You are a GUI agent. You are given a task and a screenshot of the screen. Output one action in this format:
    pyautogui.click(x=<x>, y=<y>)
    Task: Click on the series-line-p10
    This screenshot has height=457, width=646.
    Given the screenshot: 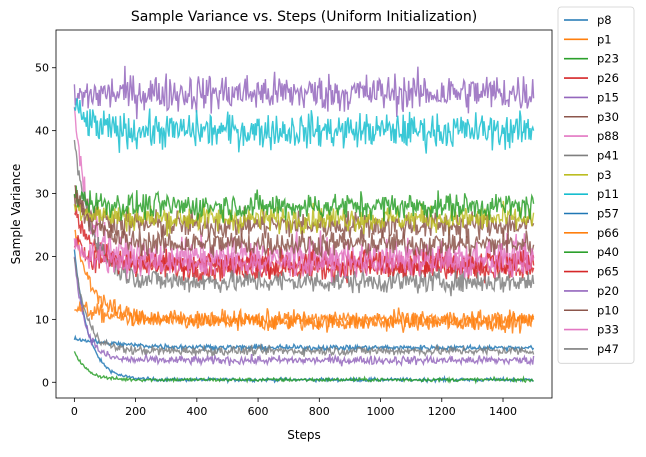 What is the action you would take?
    pyautogui.click(x=304, y=222)
    